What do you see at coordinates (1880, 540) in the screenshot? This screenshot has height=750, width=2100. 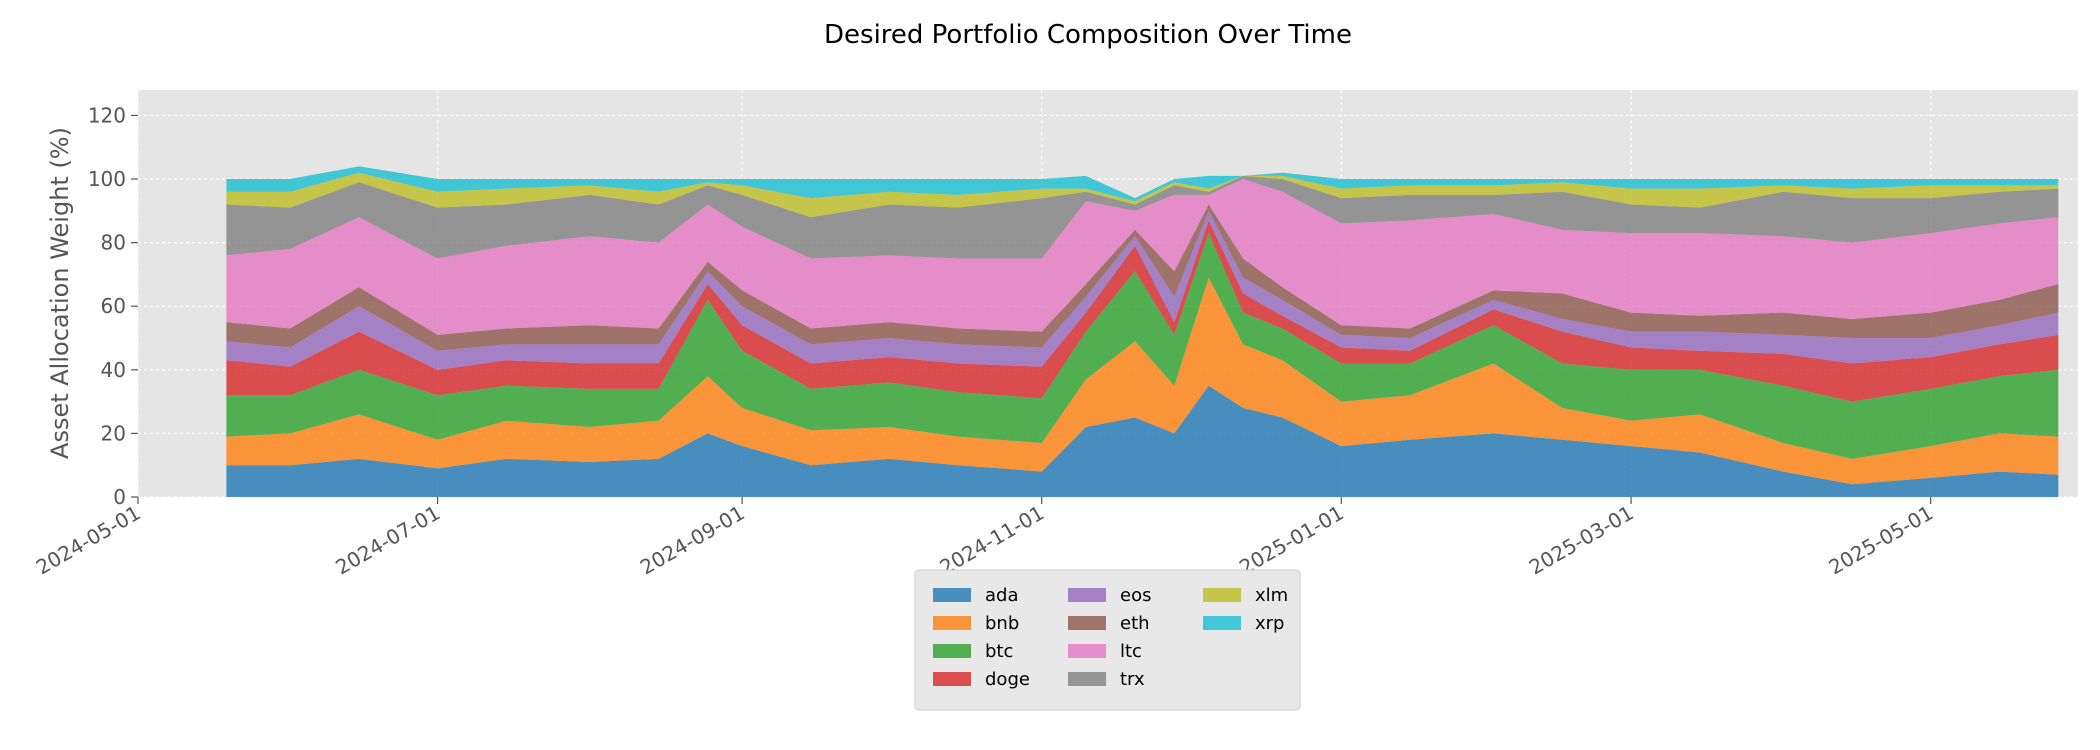 I see `x-tick-label: 2025-05-01` at bounding box center [1880, 540].